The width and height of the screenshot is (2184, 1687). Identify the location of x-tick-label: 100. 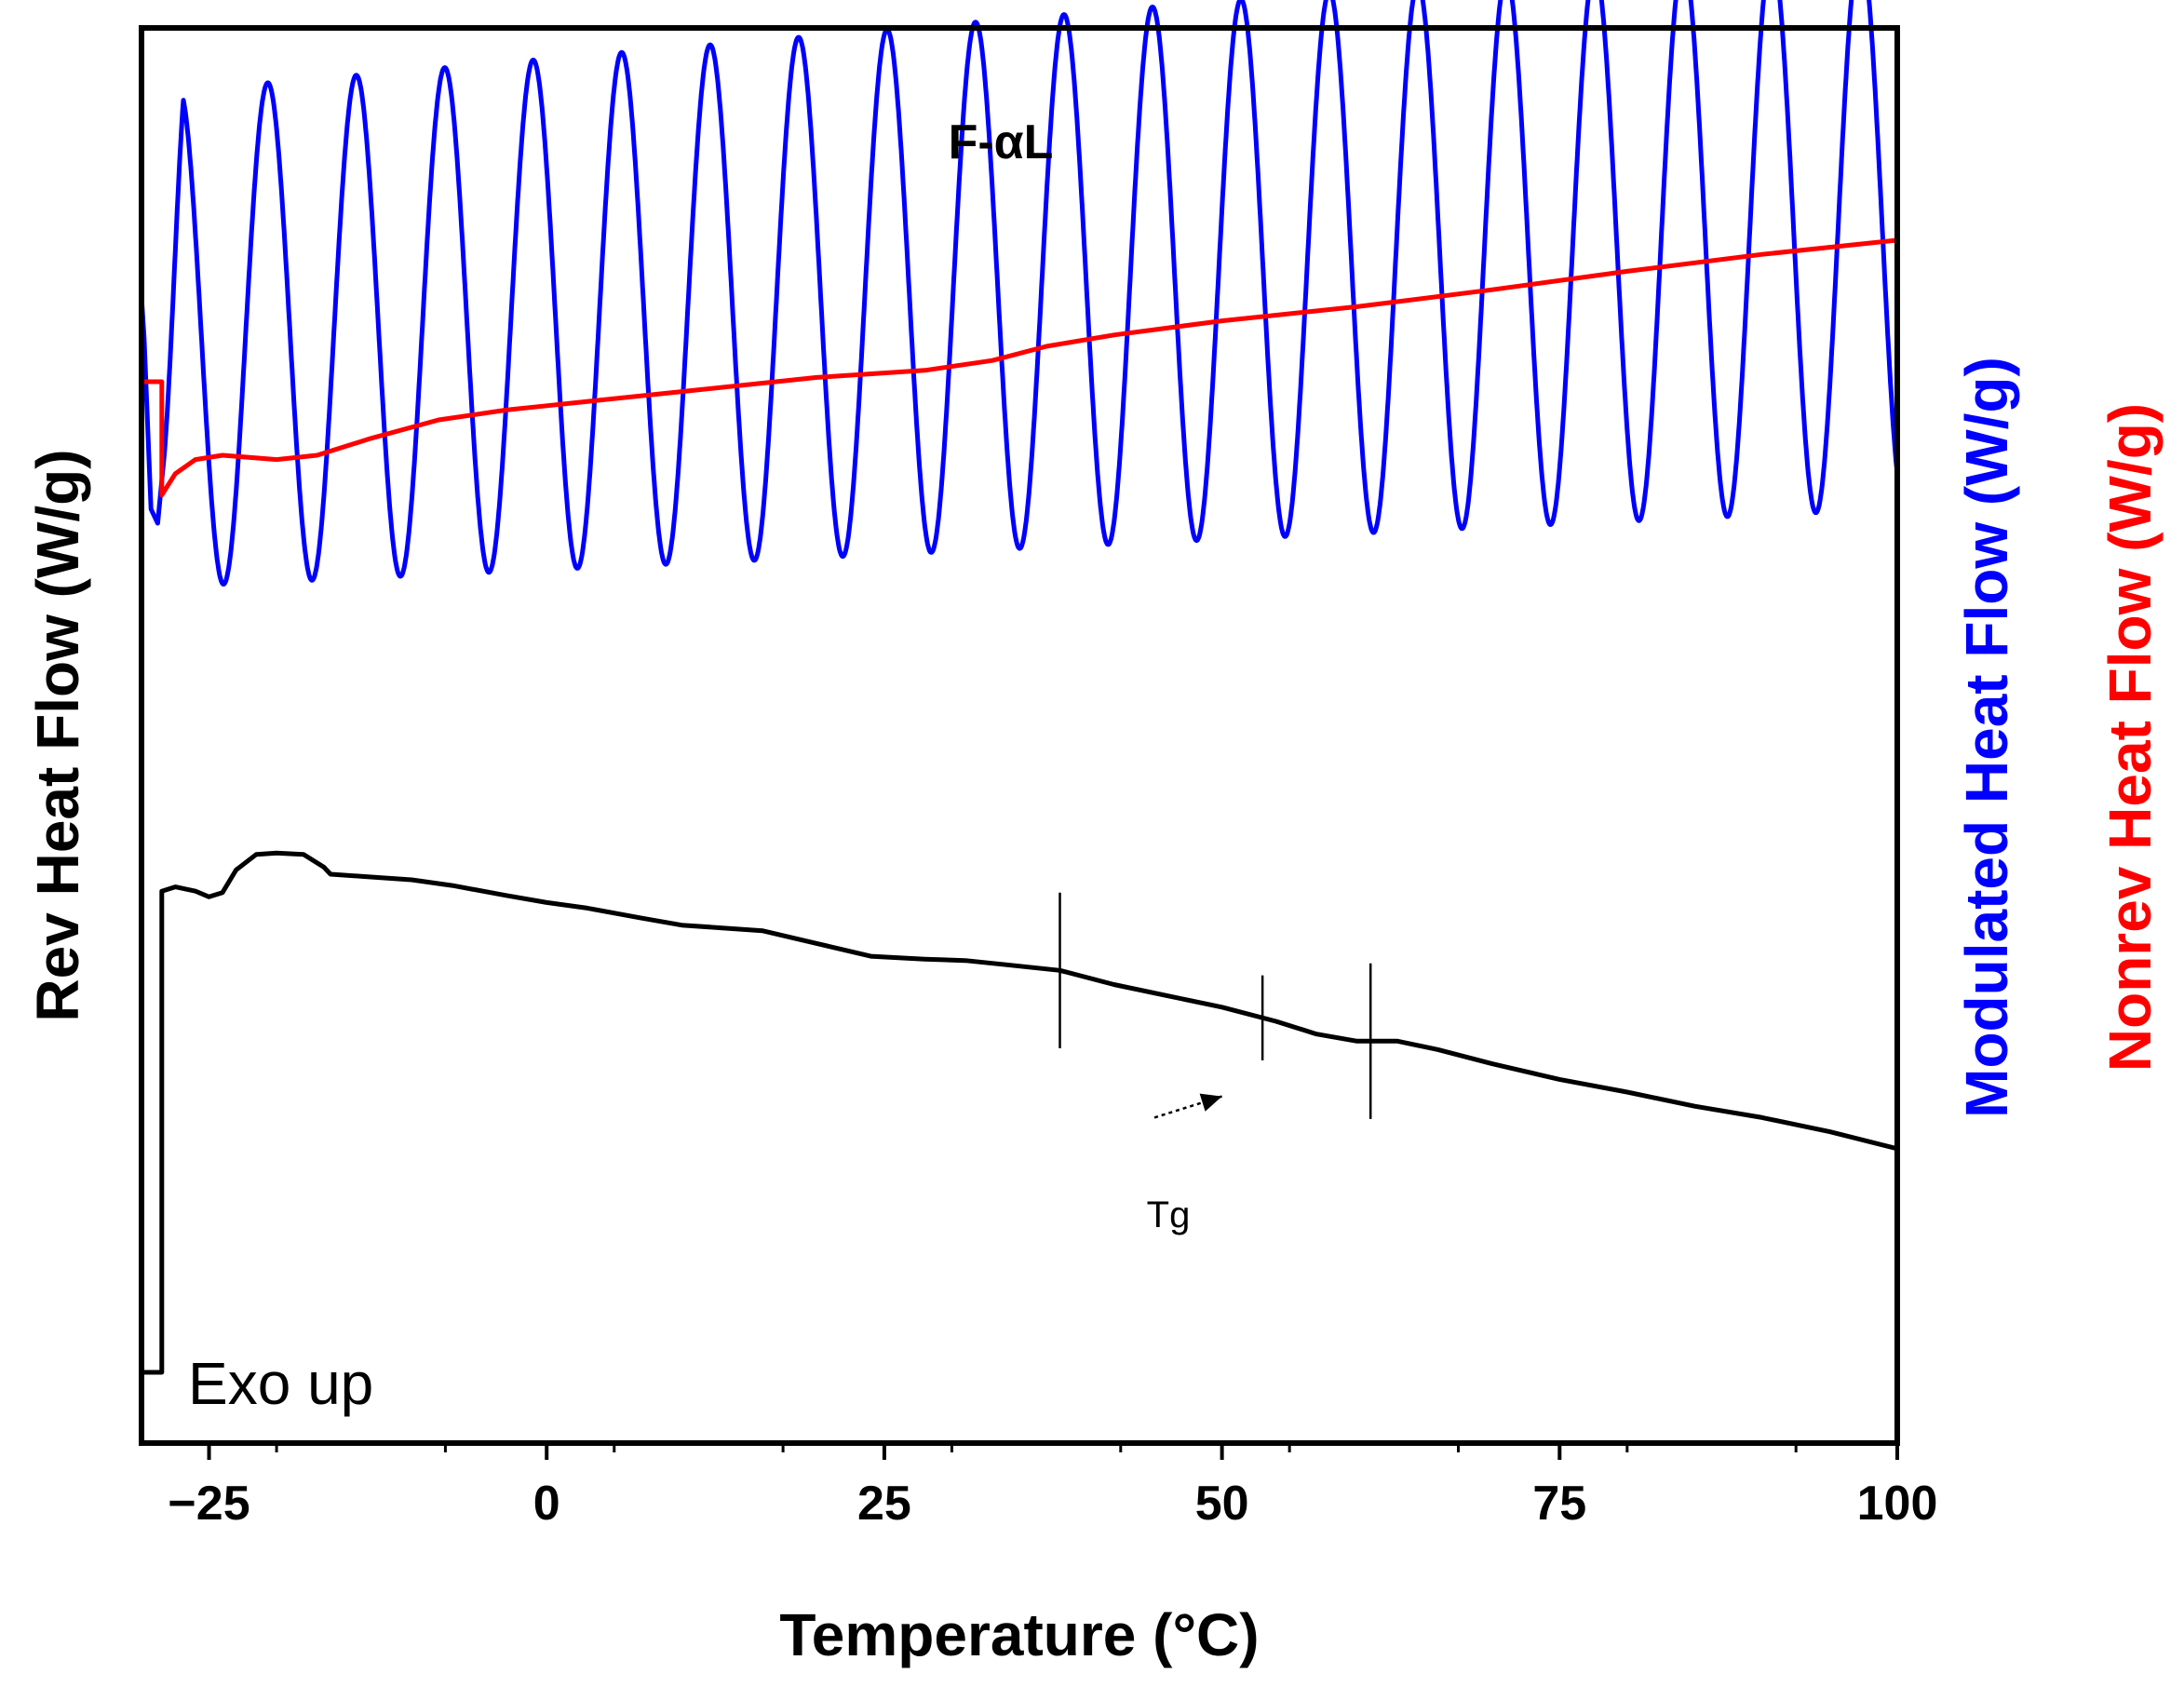
(1897, 1504).